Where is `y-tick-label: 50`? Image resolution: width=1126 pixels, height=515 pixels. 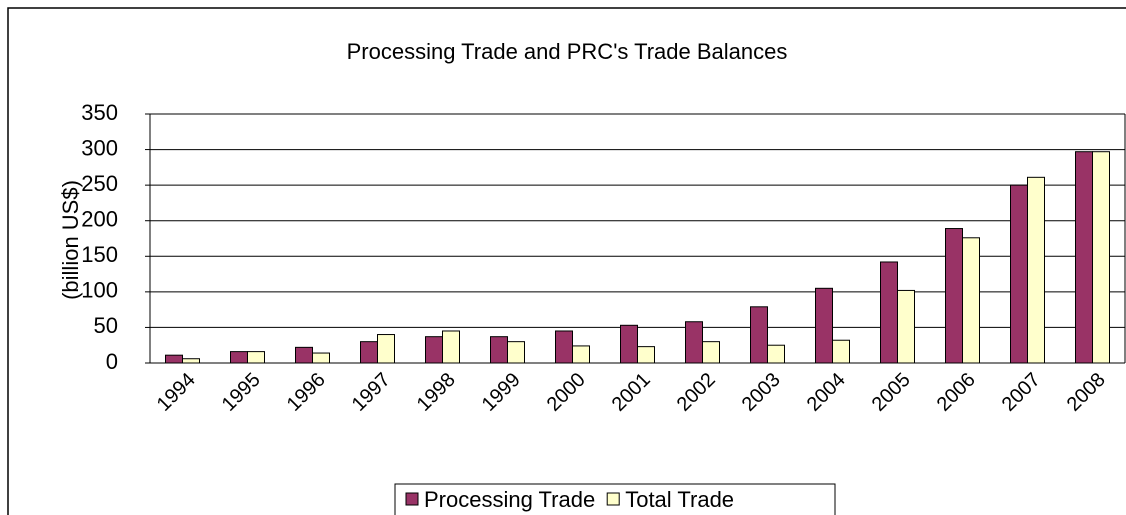 y-tick-label: 50 is located at coordinates (106, 325).